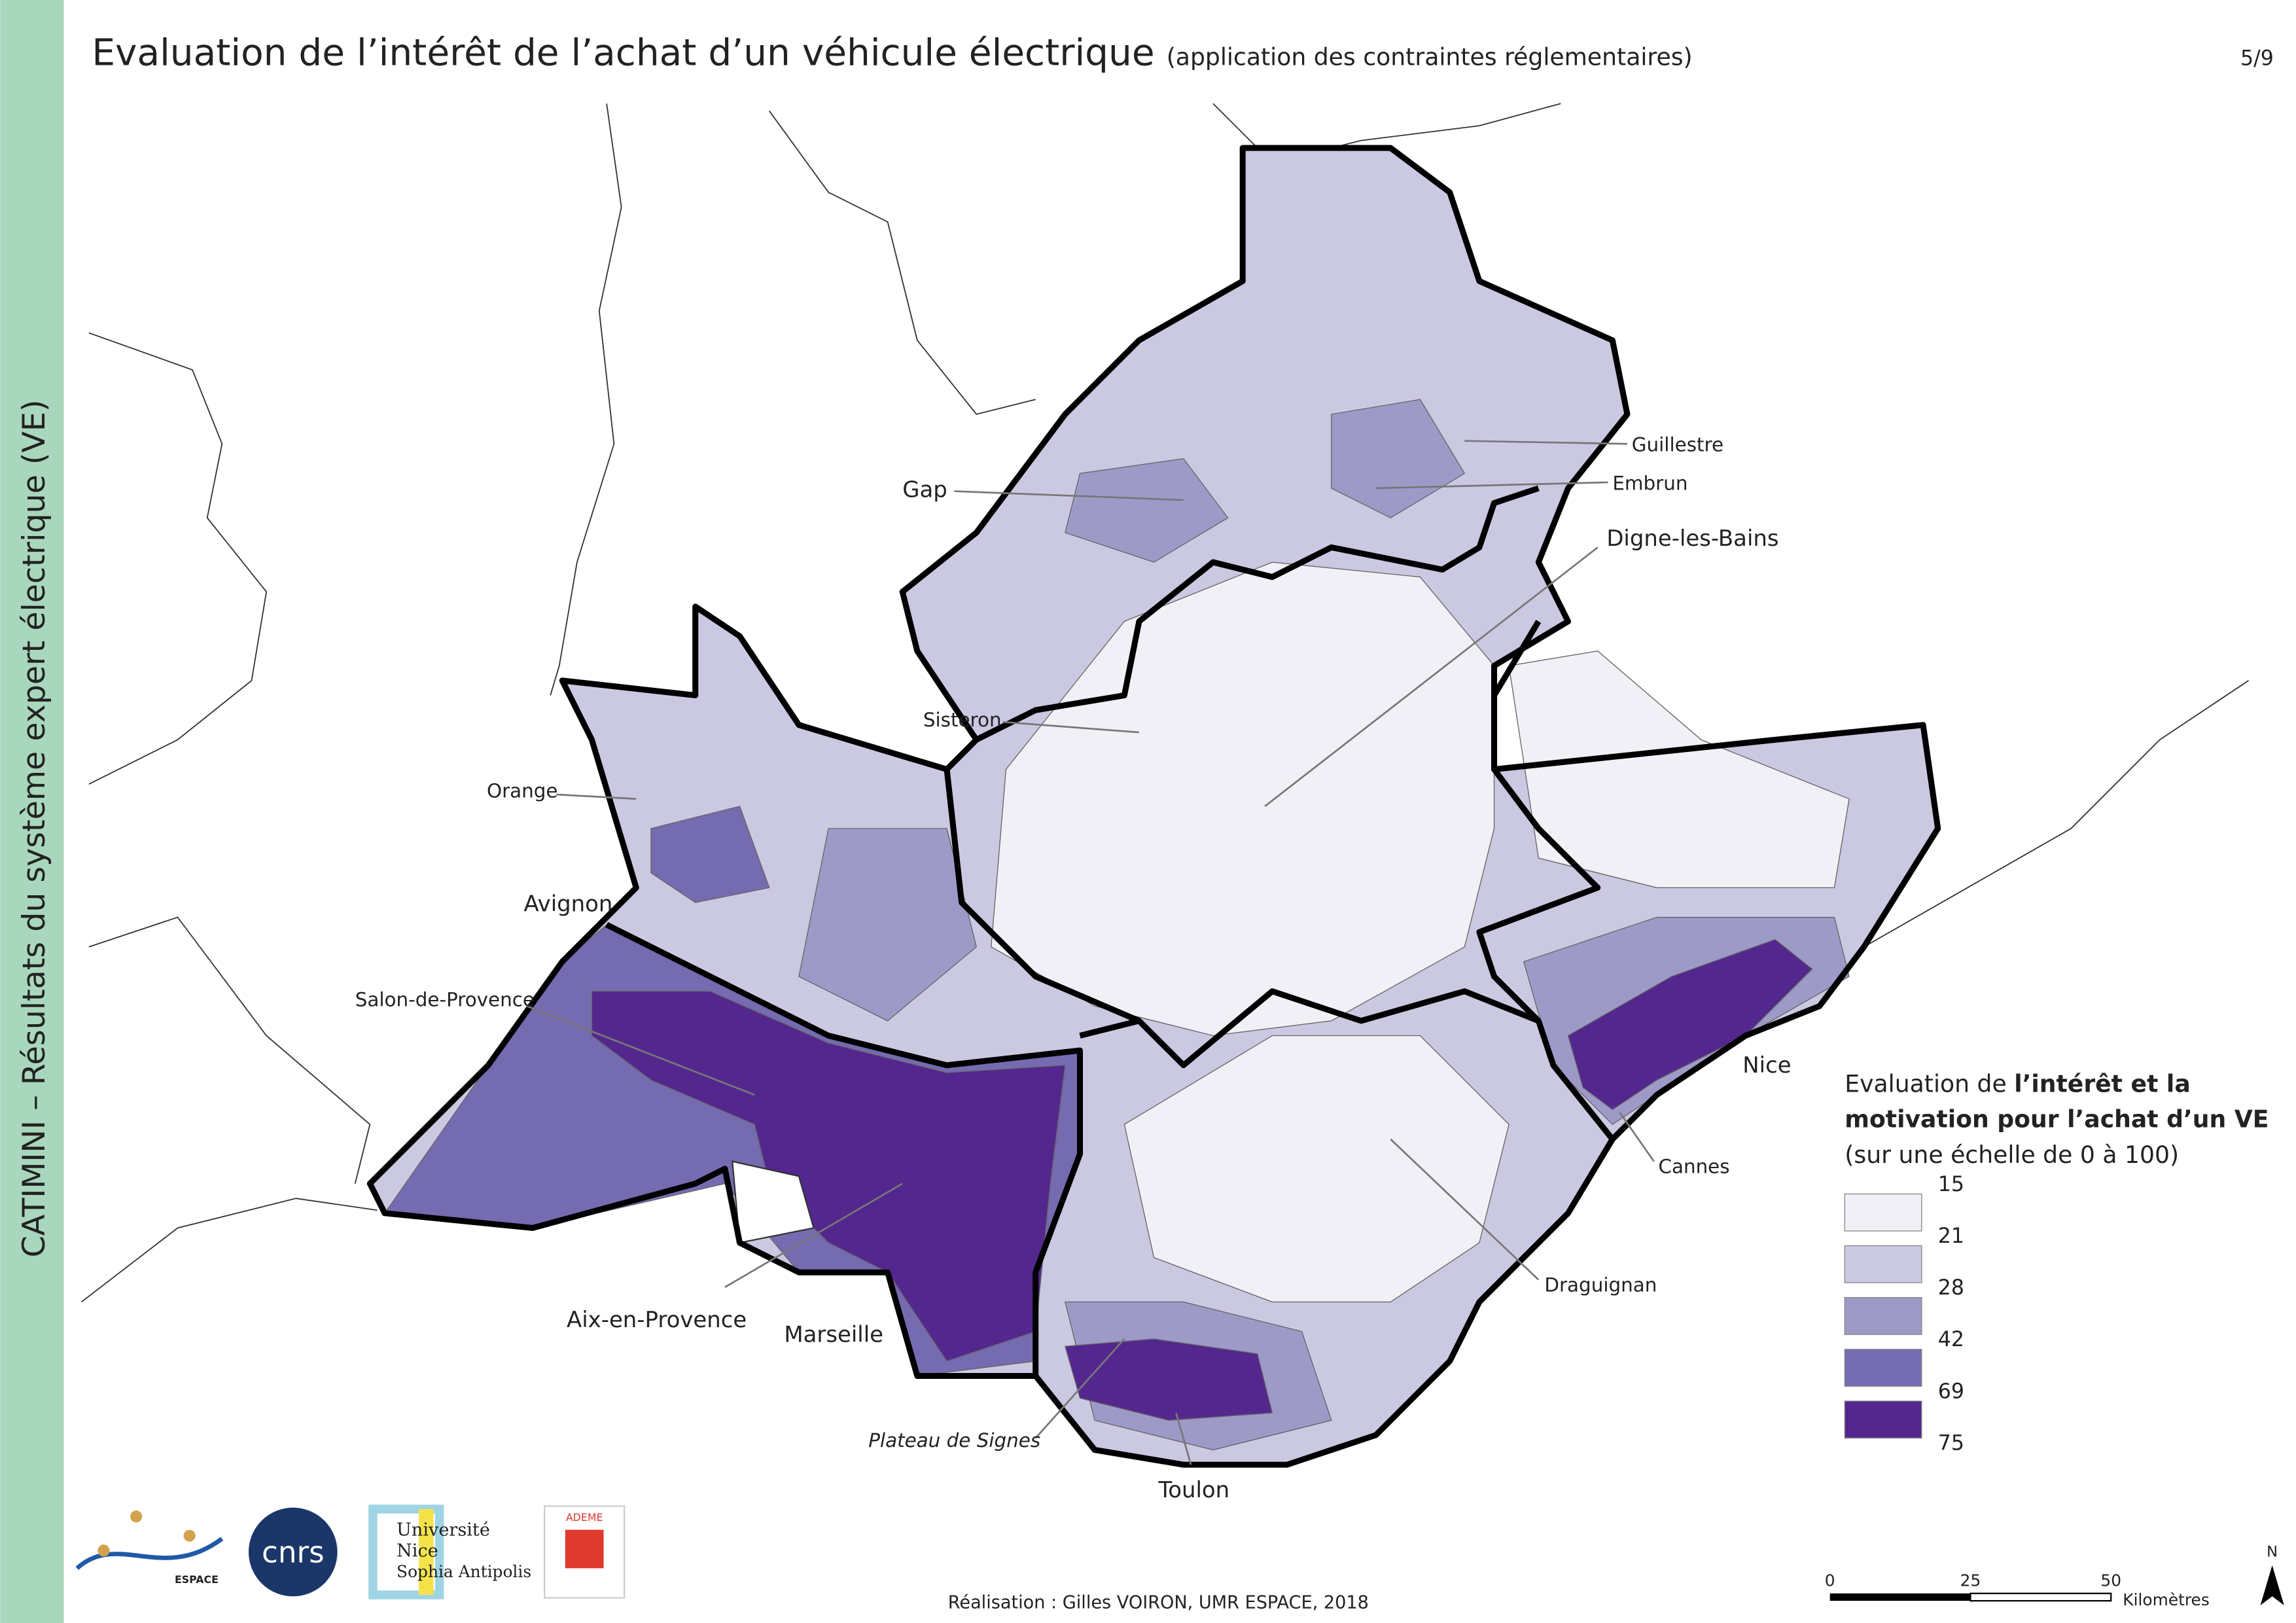  Describe the element at coordinates (1951, 1443) in the screenshot. I see `legend-break: 75` at that location.